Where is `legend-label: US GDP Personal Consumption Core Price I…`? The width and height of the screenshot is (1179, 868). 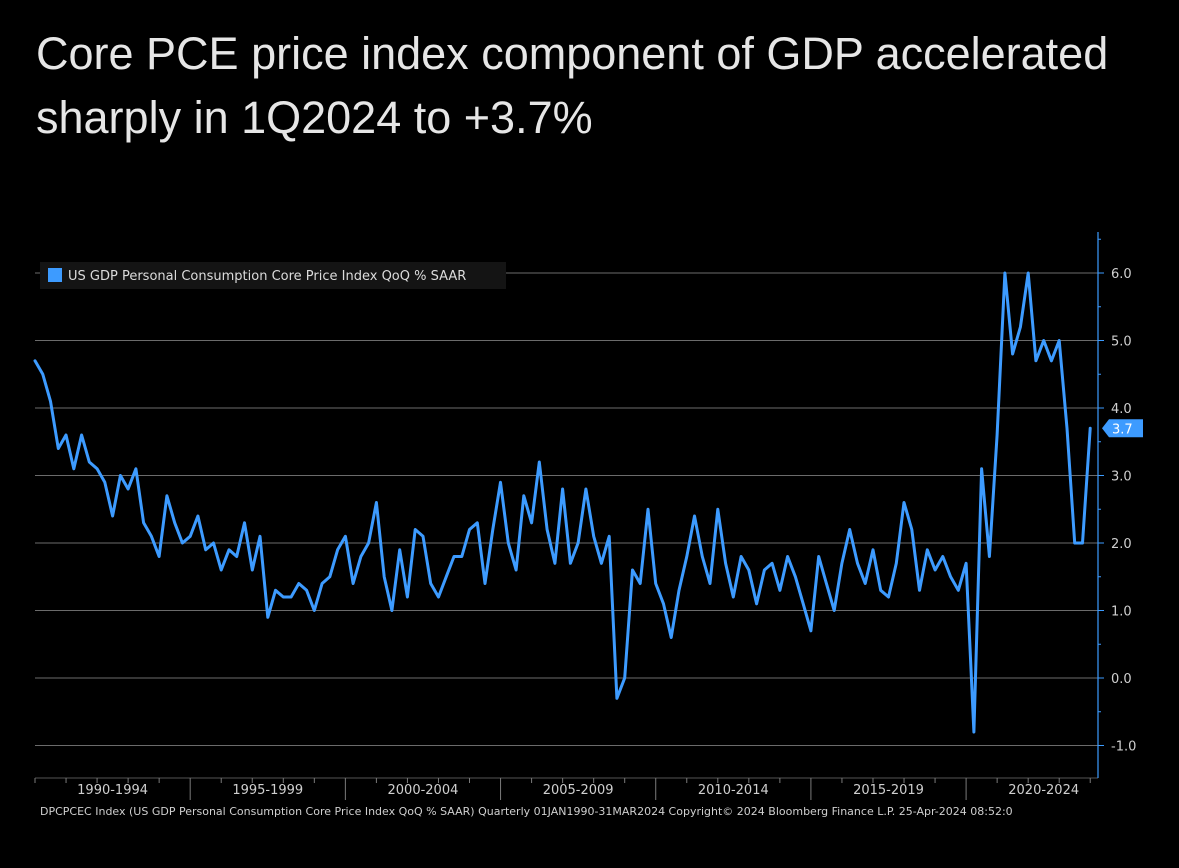 legend-label: US GDP Personal Consumption Core Price I… is located at coordinates (267, 276).